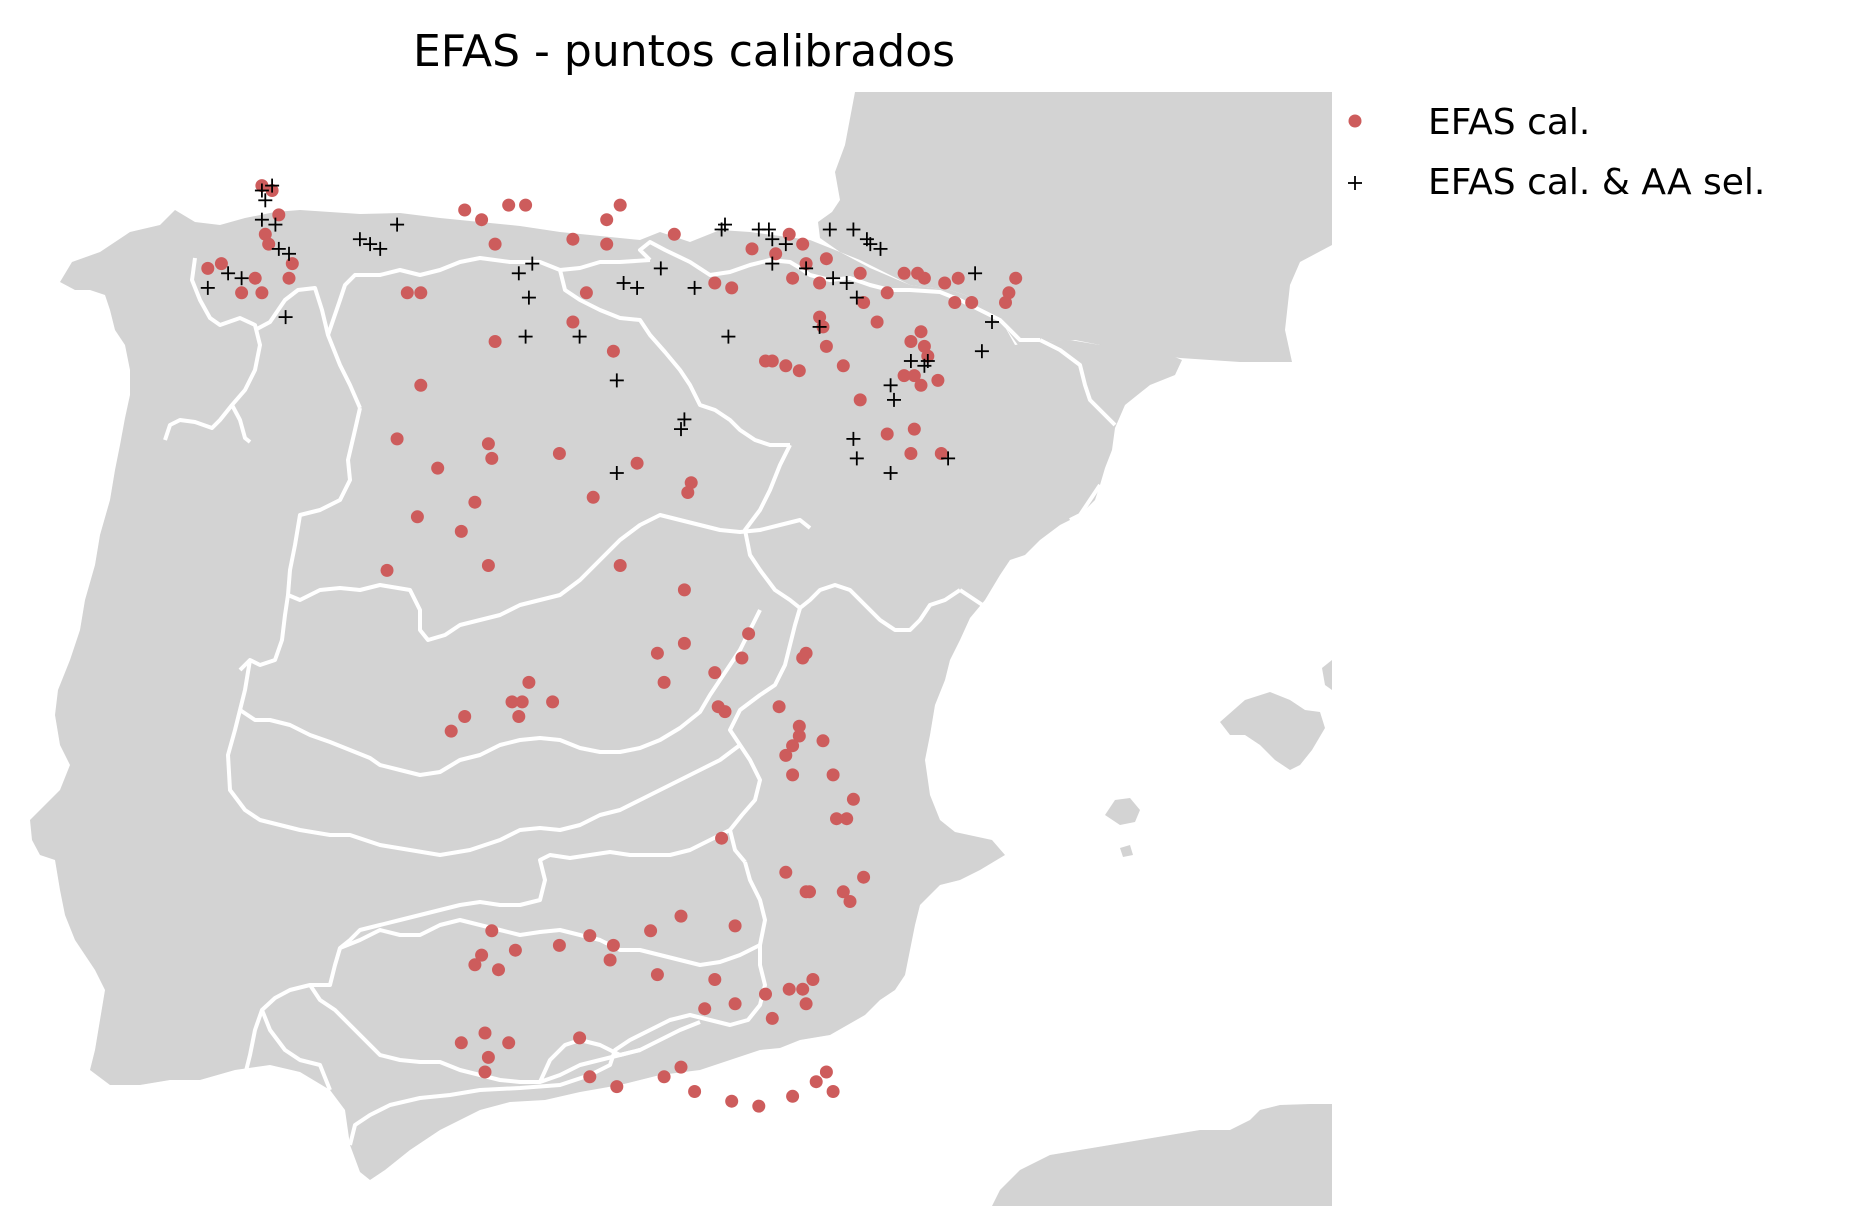  Describe the element at coordinates (1355, 183) in the screenshot. I see `legend-marker-plus` at that location.